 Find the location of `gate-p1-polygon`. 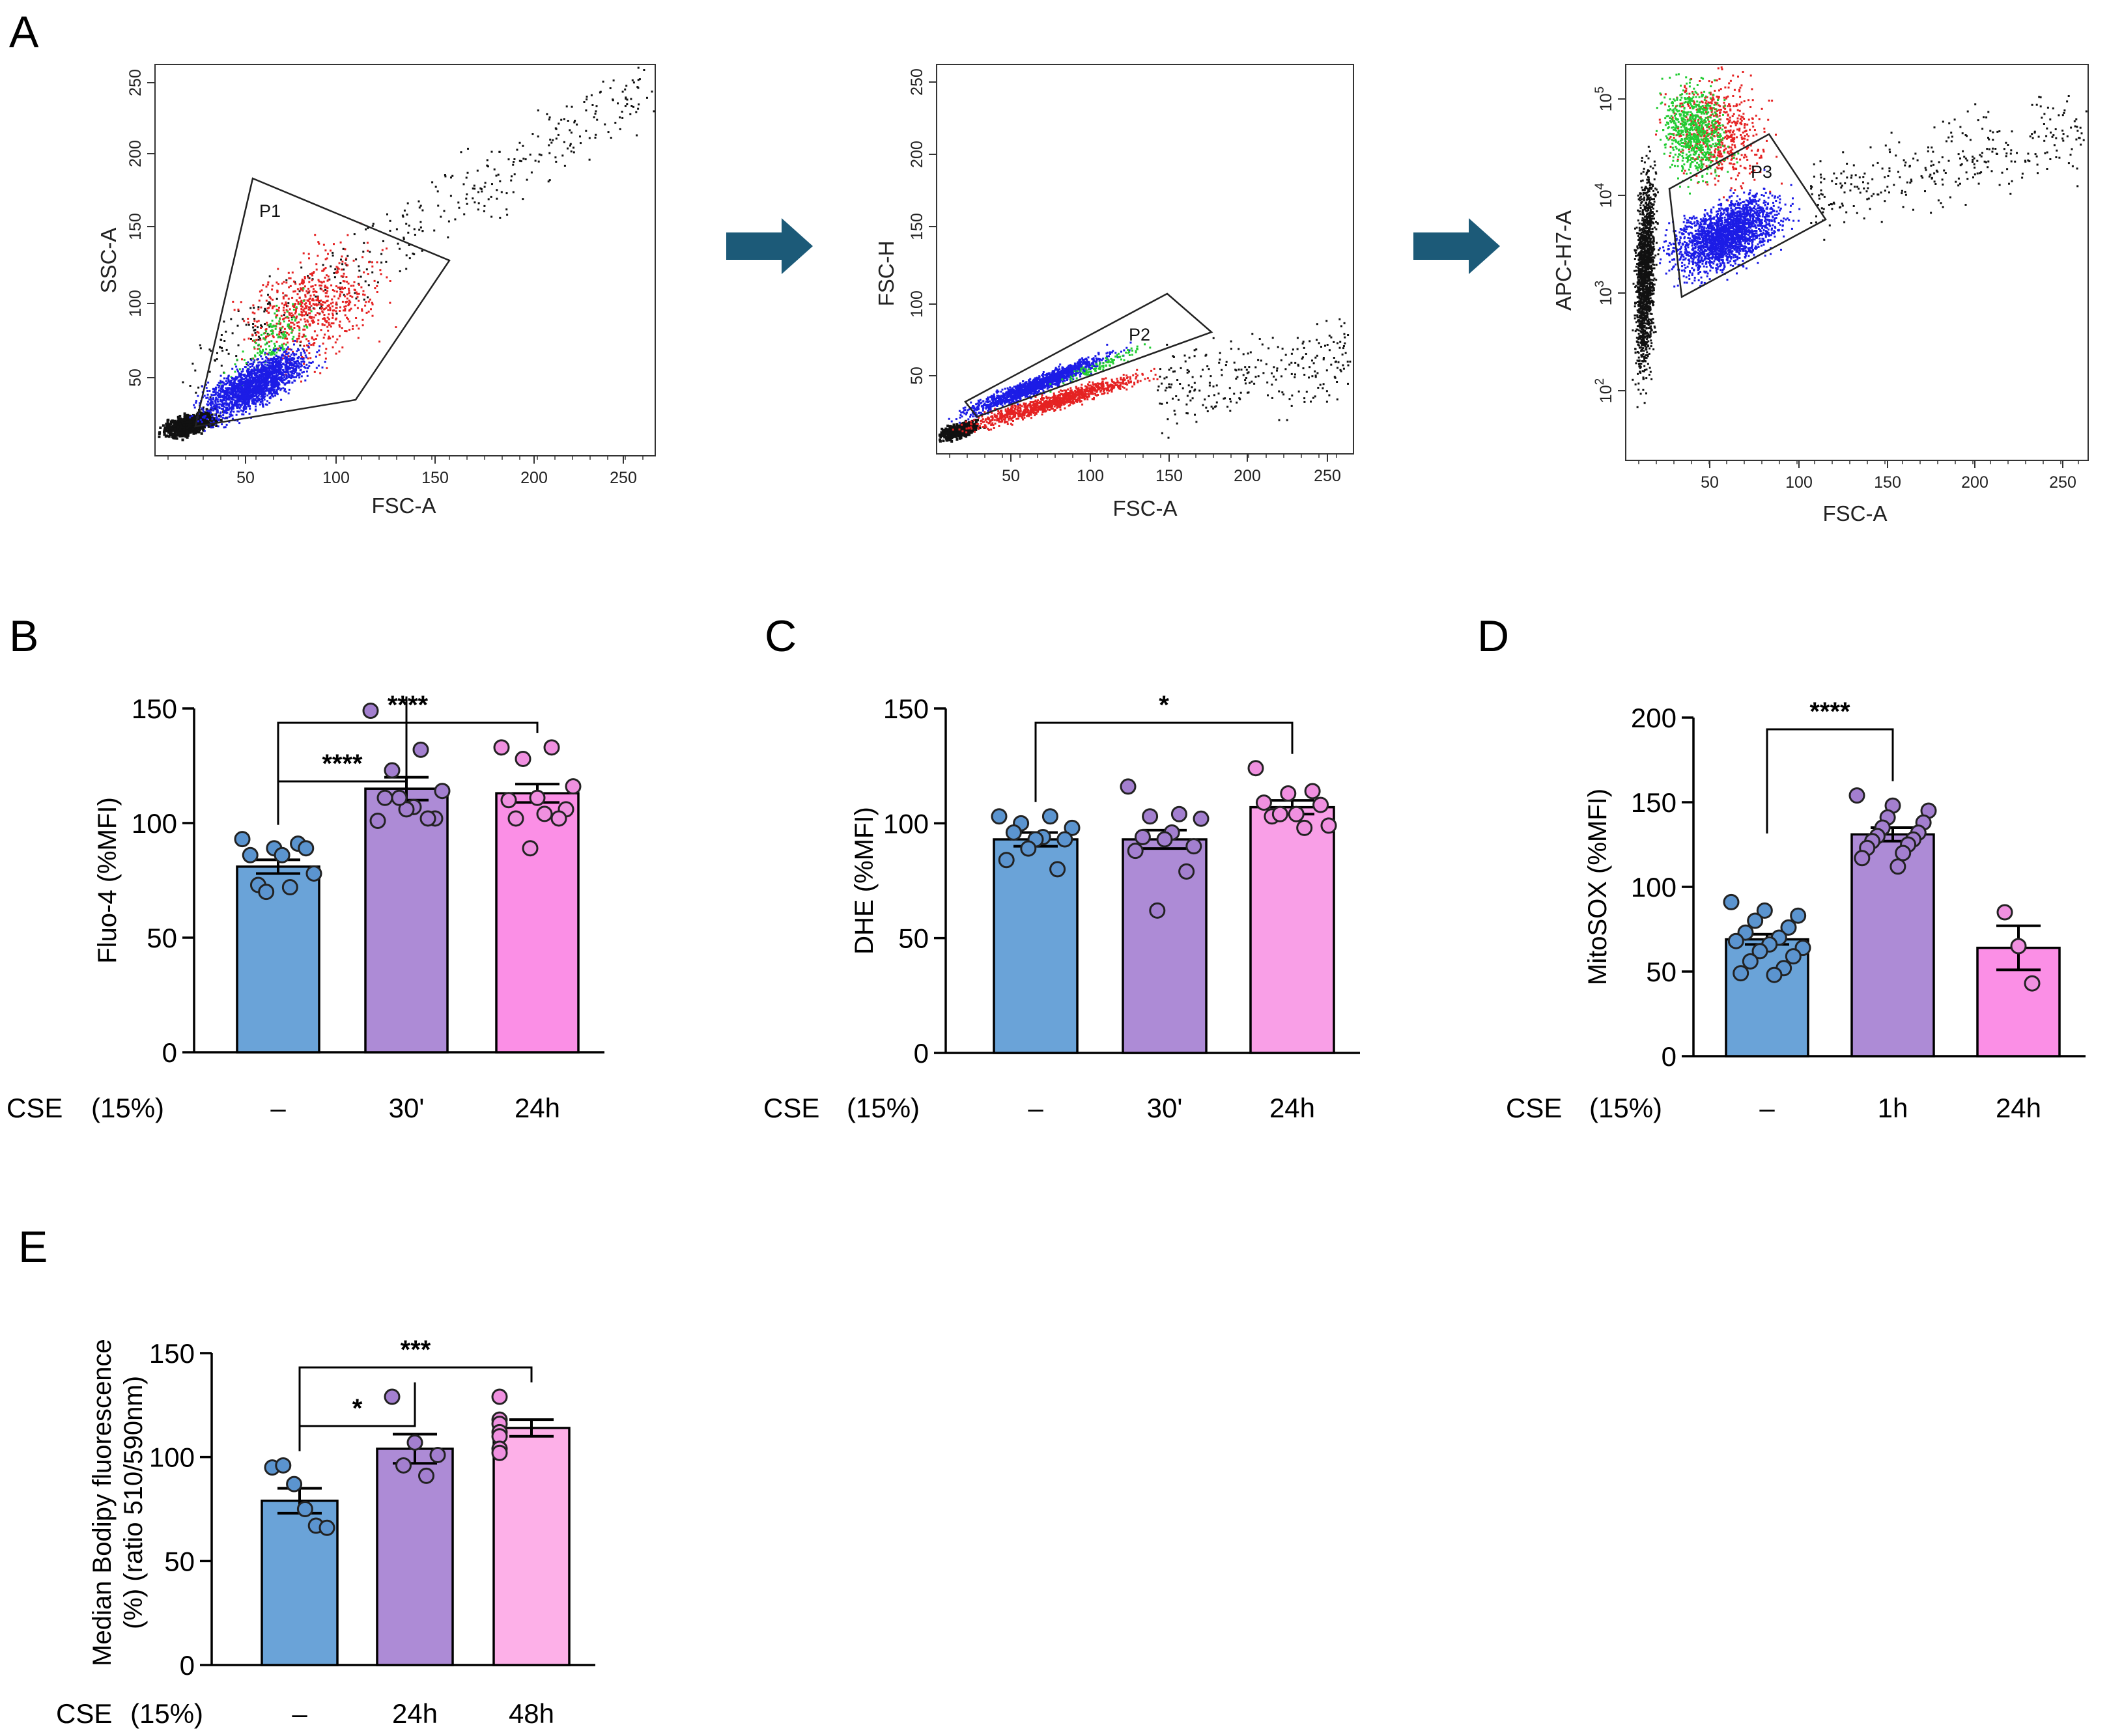

gate-p1-polygon is located at coordinates (322, 303).